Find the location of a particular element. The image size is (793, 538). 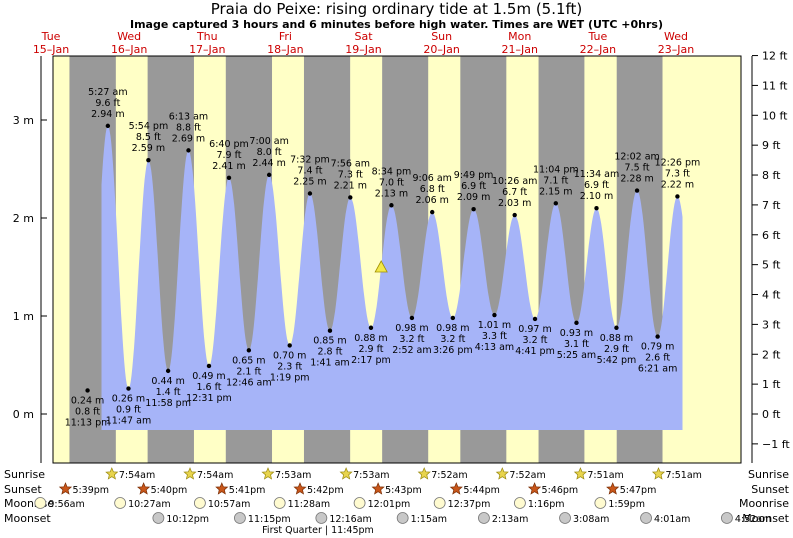

y-tick-label-ft: −1 ft is located at coordinates (776, 444).